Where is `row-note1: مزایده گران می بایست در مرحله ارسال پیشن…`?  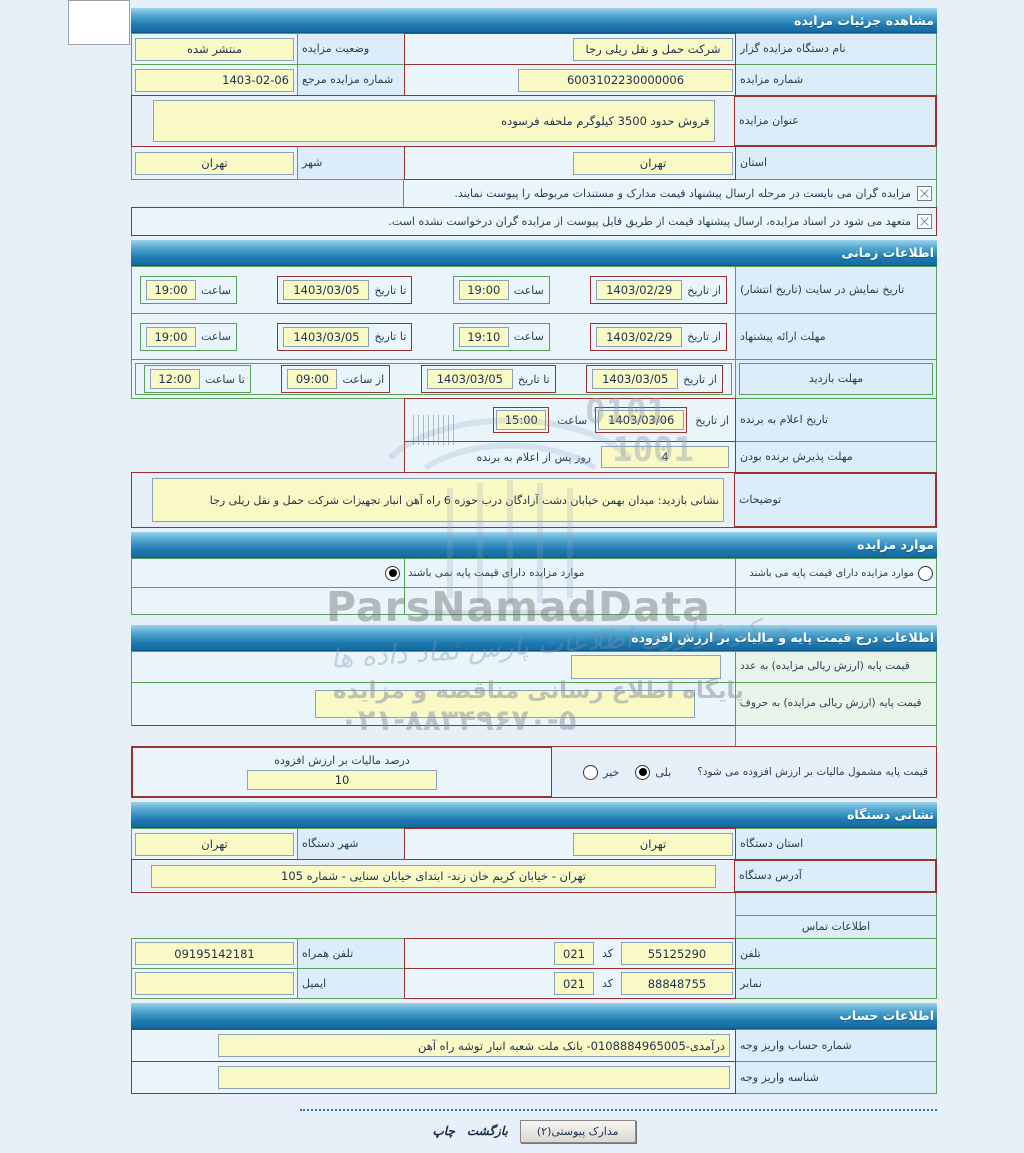 row-note1: مزایده گران می بایست در مرحله ارسال پیشن… is located at coordinates (534, 193).